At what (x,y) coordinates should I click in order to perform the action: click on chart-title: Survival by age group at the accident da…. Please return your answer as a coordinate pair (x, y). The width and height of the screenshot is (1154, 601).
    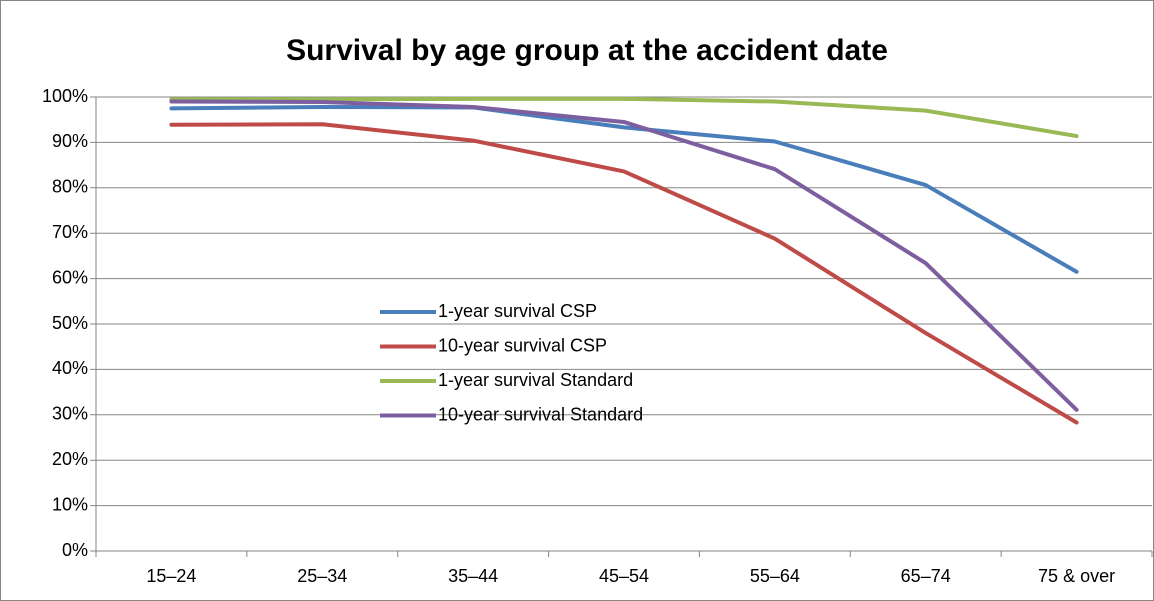
    Looking at the image, I should click on (587, 50).